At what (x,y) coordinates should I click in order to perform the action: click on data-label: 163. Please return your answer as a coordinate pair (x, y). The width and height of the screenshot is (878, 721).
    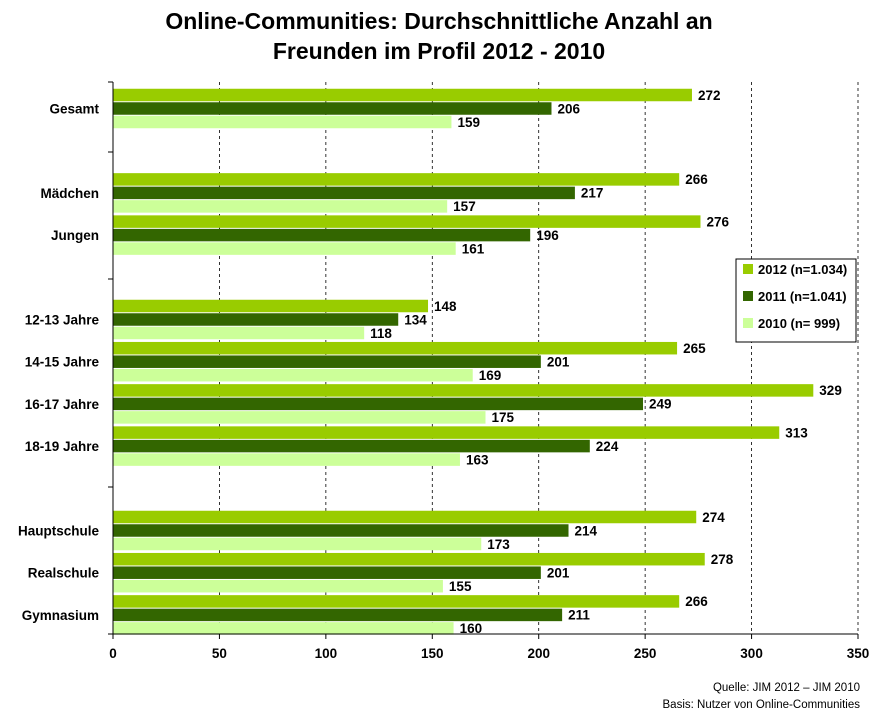
    Looking at the image, I should click on (477, 459).